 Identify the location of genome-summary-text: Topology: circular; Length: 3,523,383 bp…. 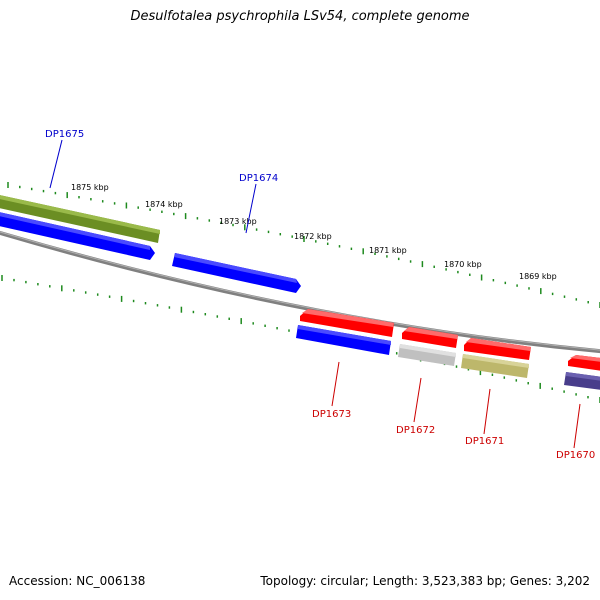
(425, 581).